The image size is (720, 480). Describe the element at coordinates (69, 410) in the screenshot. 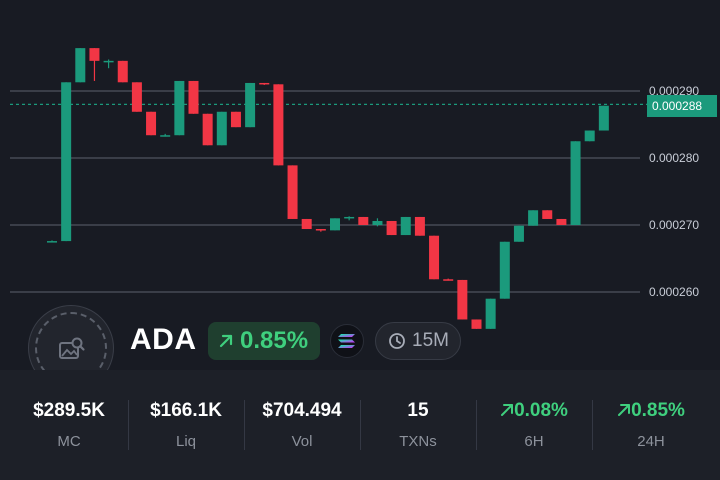

I see `stat-value: $289.5K` at that location.